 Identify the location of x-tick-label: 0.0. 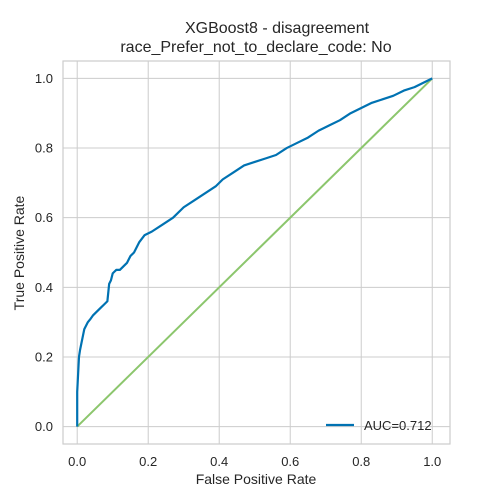
(77, 461).